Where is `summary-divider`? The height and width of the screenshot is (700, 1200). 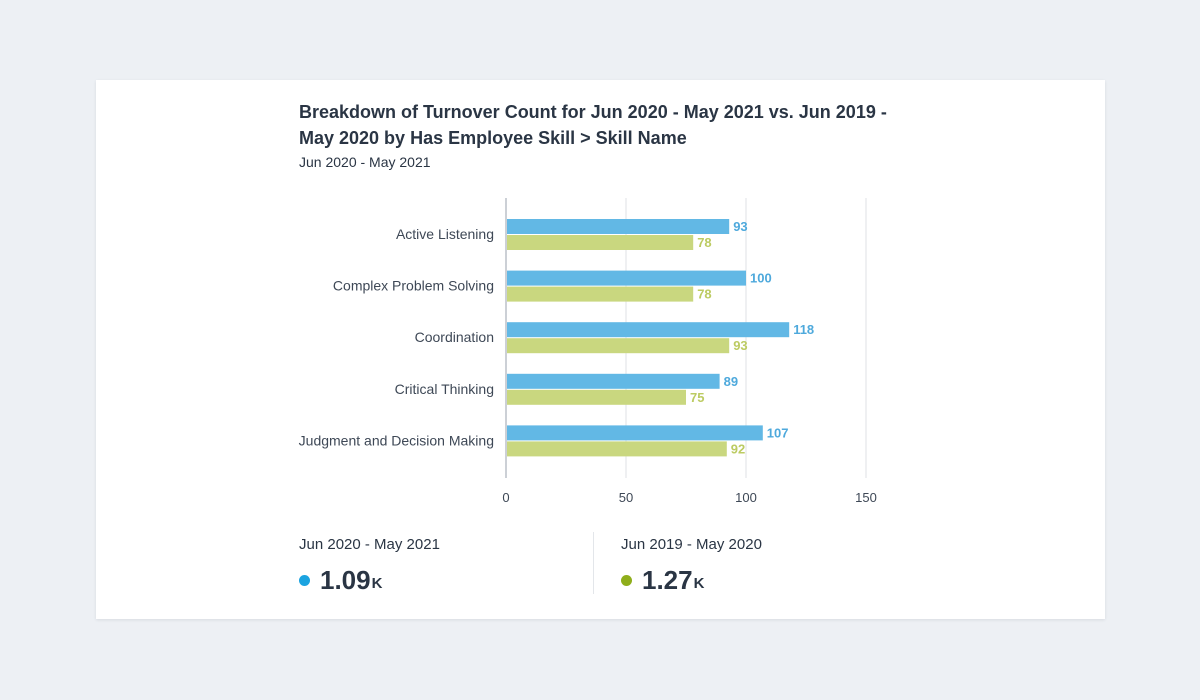
summary-divider is located at coordinates (593, 563).